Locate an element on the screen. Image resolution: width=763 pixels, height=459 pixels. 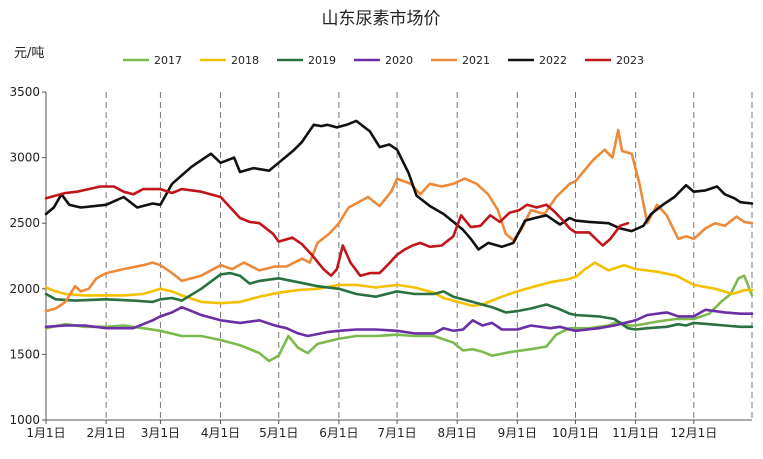
y-tick-label: 1000 is located at coordinates (24, 420).